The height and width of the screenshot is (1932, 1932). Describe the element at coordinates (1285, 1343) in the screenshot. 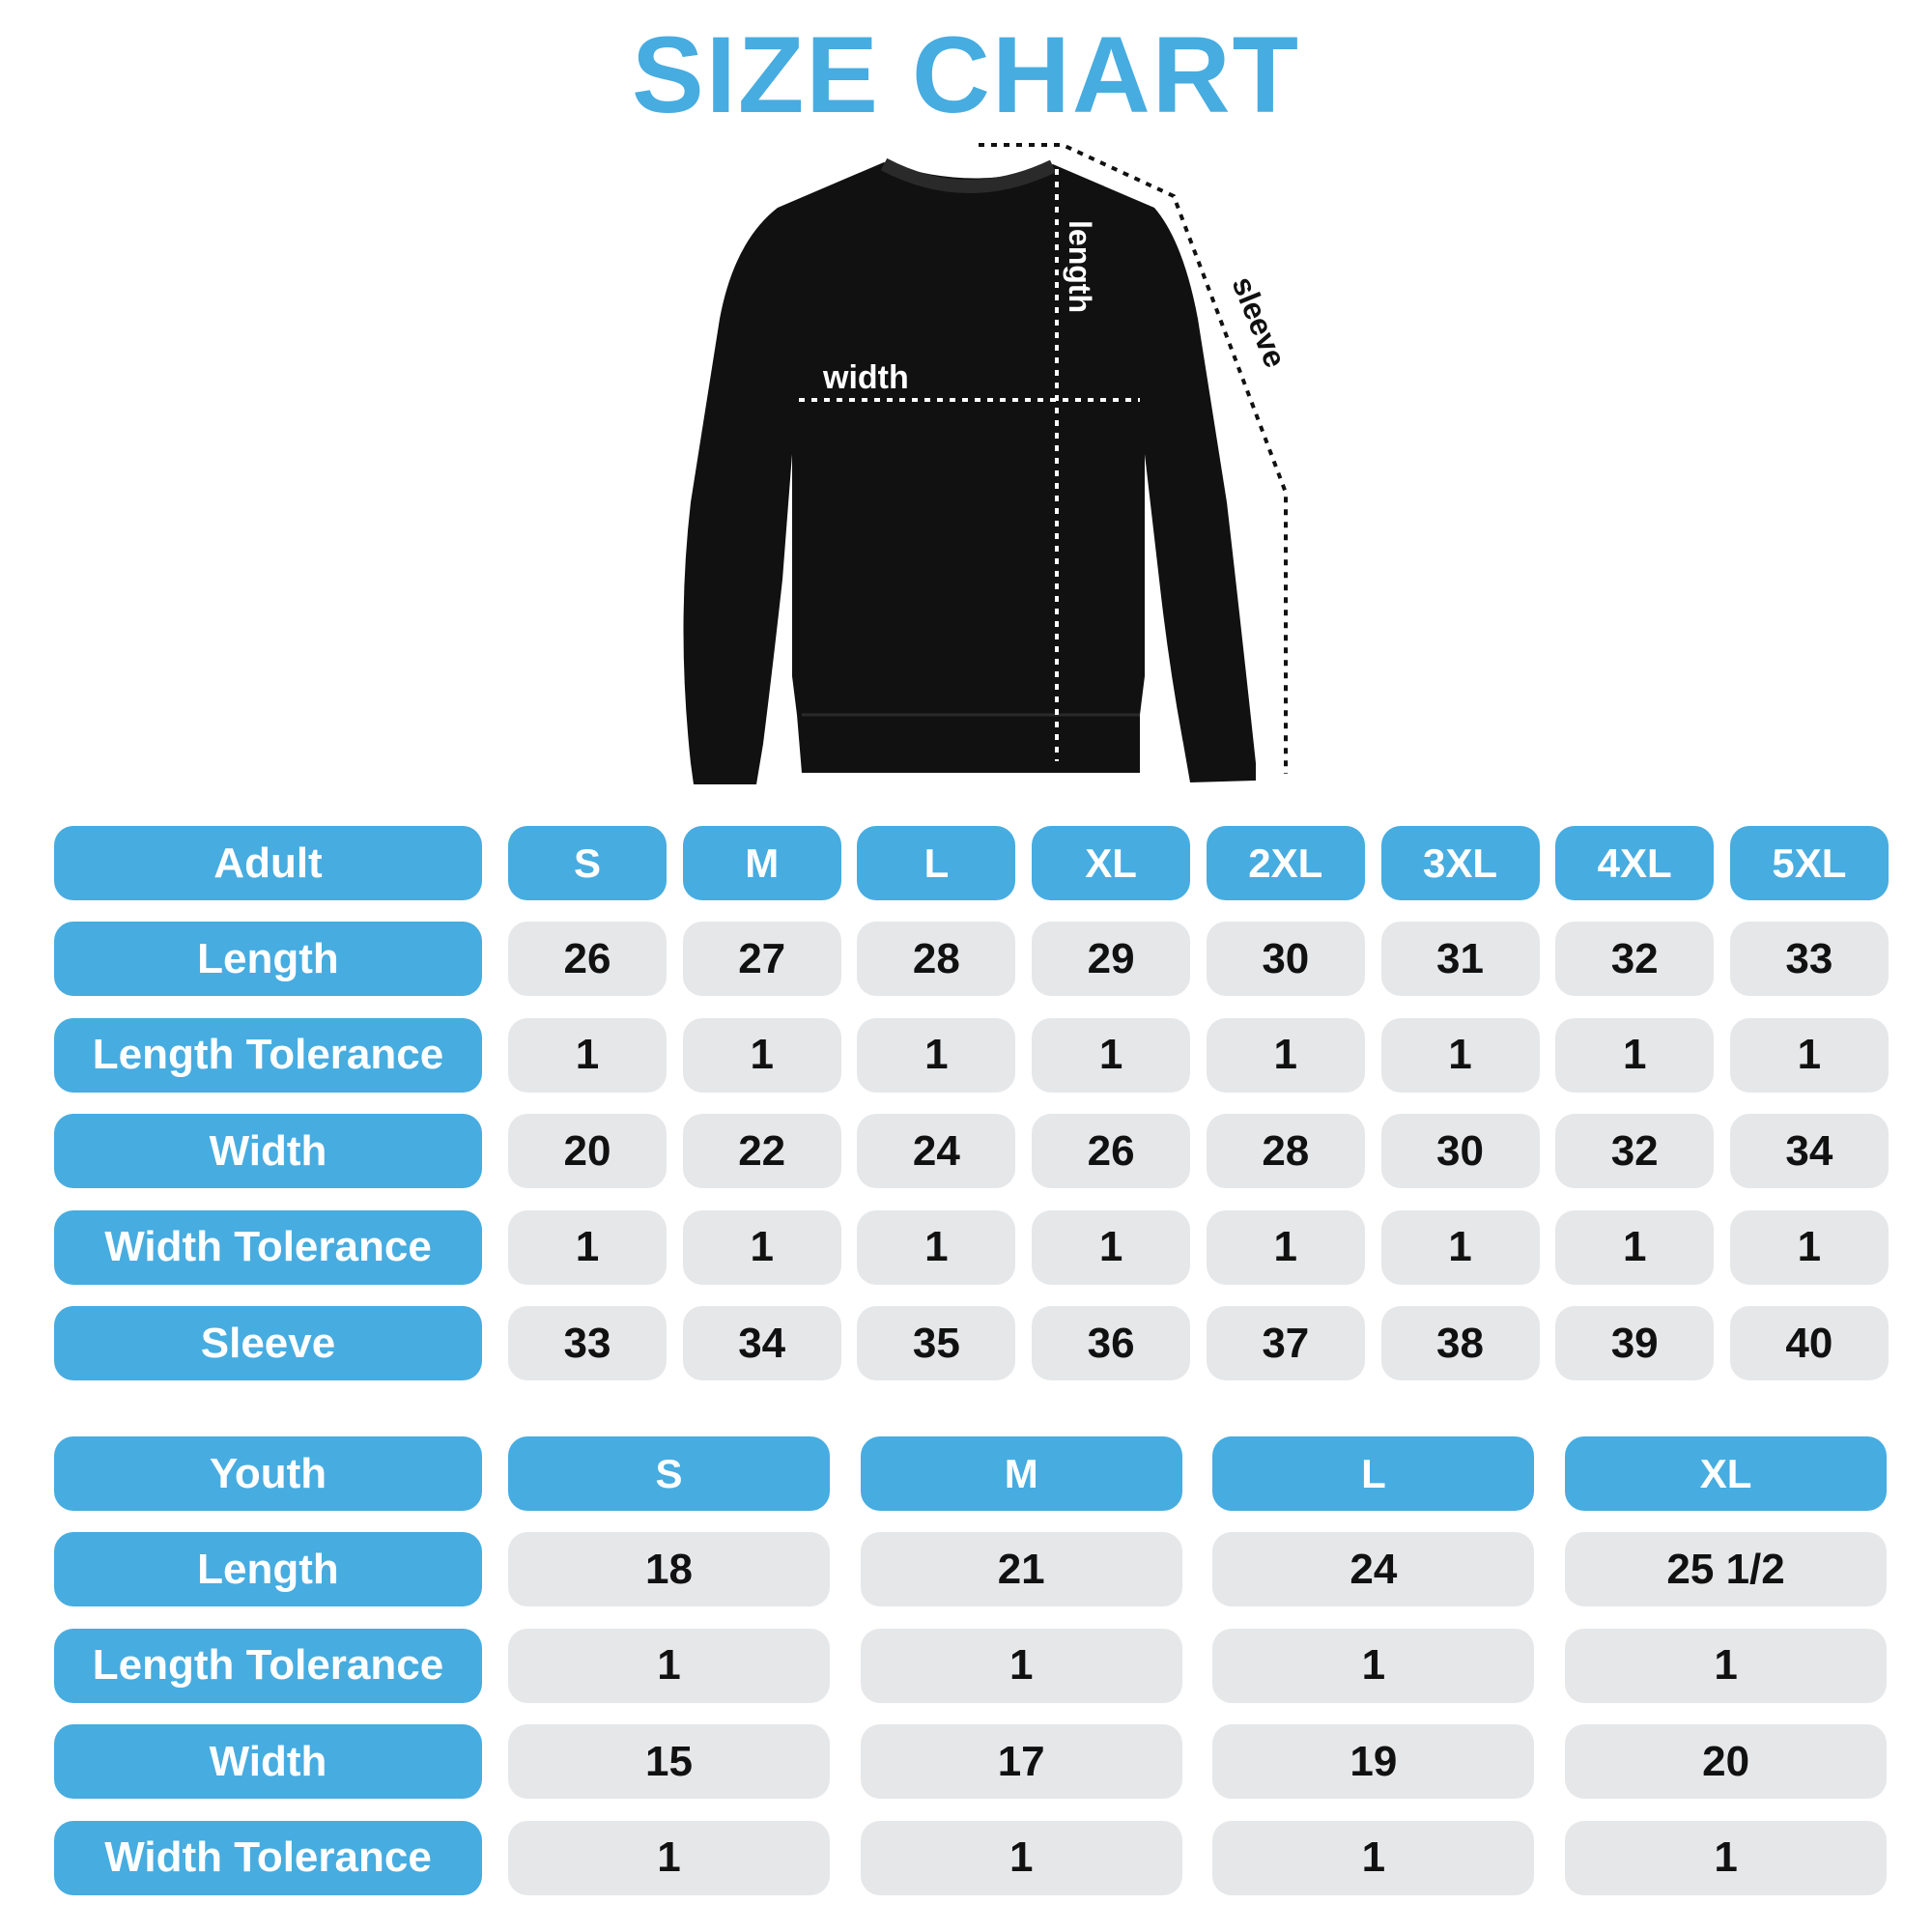

I see `adult-value-cell: 37` at that location.